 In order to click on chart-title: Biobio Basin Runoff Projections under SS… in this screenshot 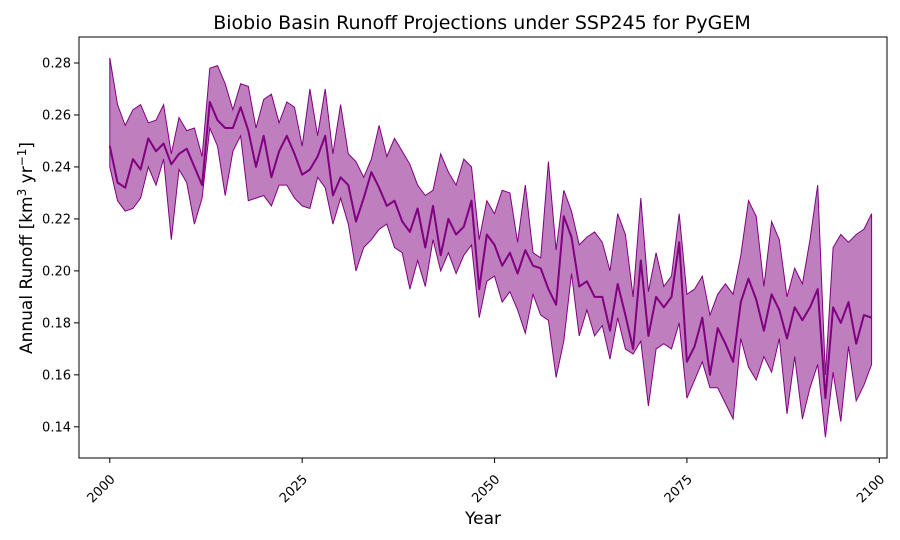, I will do `click(482, 23)`.